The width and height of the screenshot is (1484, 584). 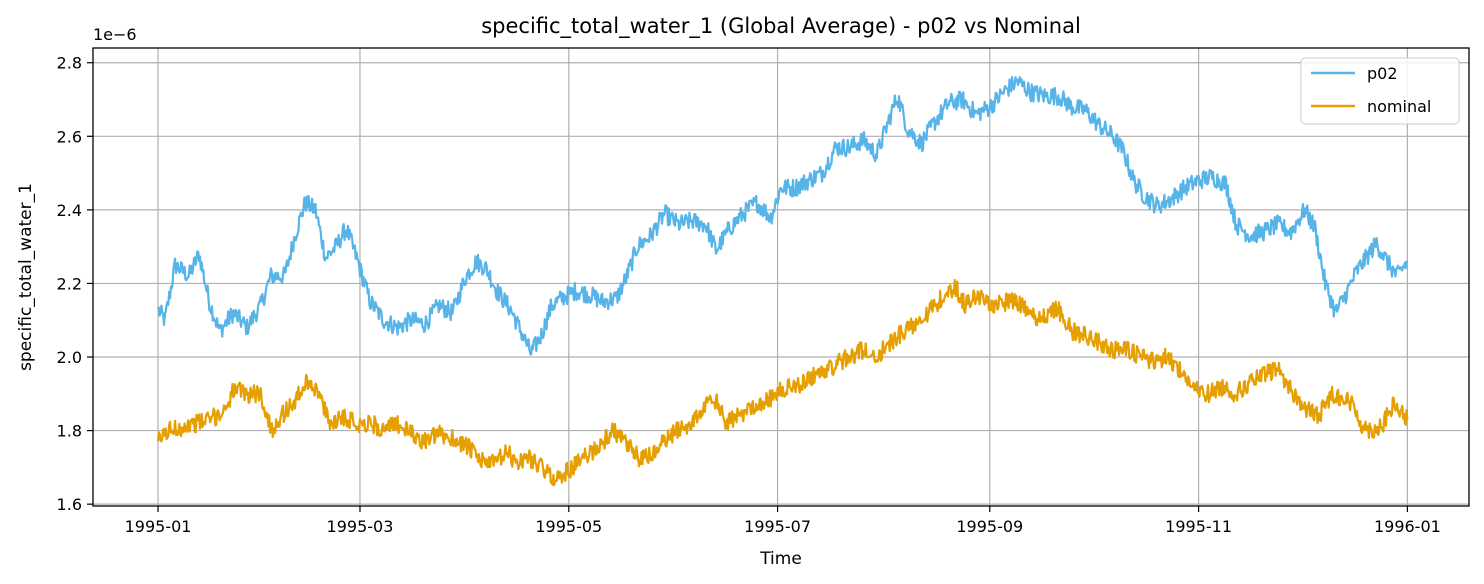 I want to click on y-tick-label: 2.6, so click(x=69, y=136).